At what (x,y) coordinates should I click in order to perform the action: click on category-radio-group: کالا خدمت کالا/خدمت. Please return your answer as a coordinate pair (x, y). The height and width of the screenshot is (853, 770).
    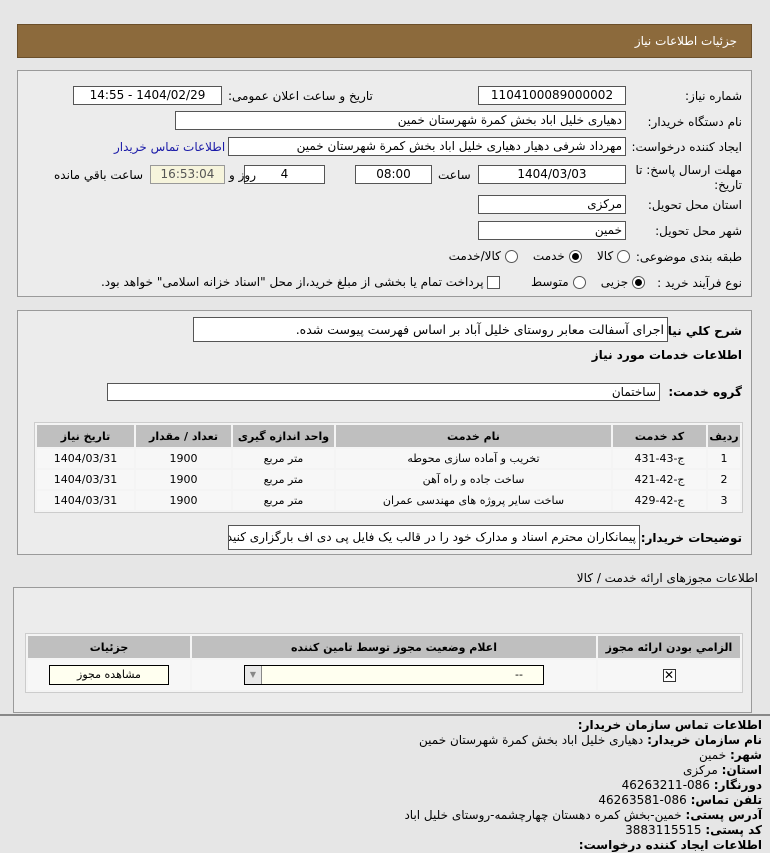
    Looking at the image, I should click on (539, 256).